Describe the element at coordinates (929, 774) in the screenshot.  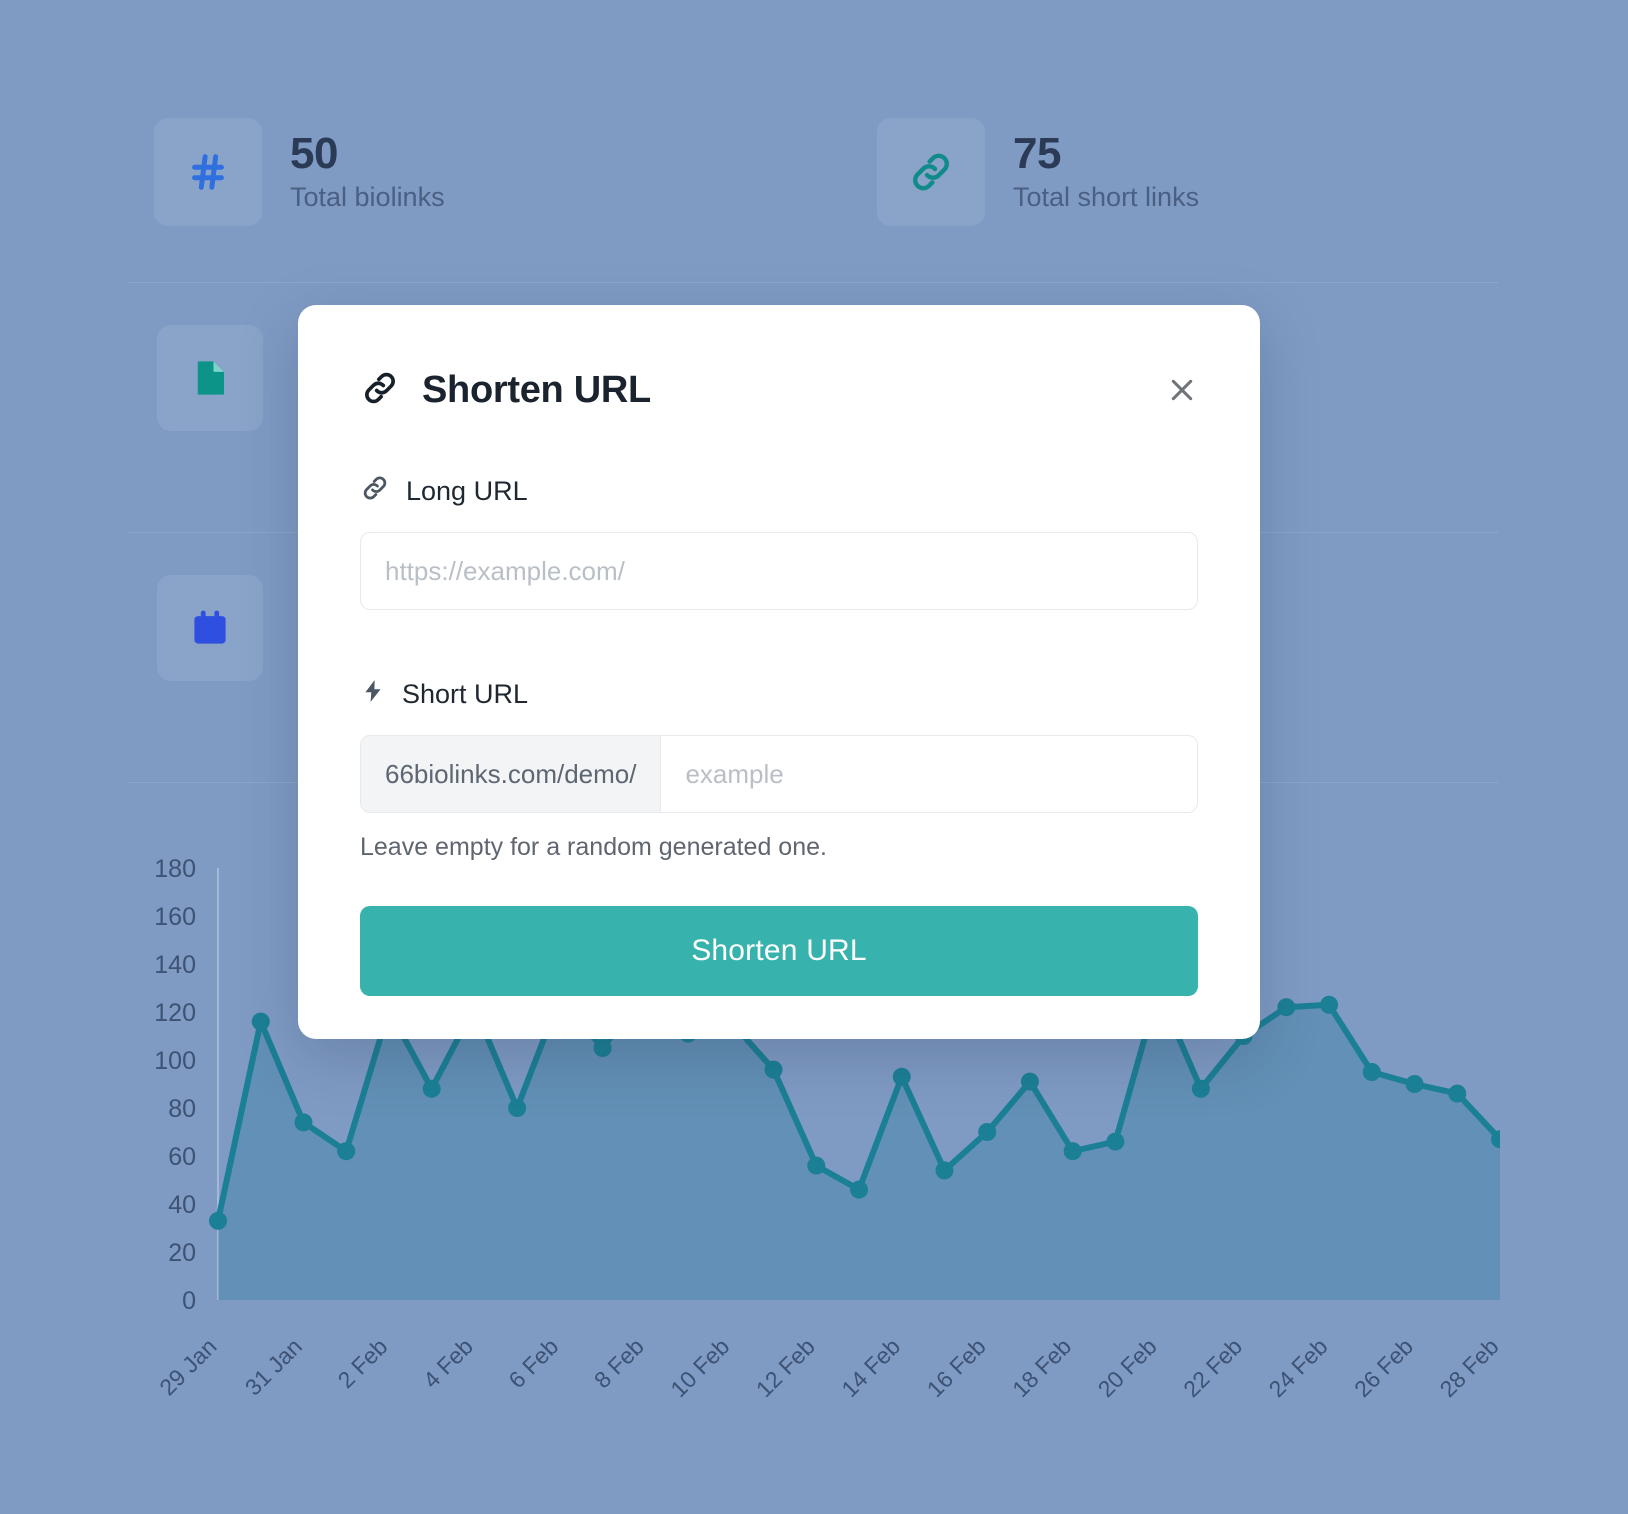
I see `short-url-slug-input` at that location.